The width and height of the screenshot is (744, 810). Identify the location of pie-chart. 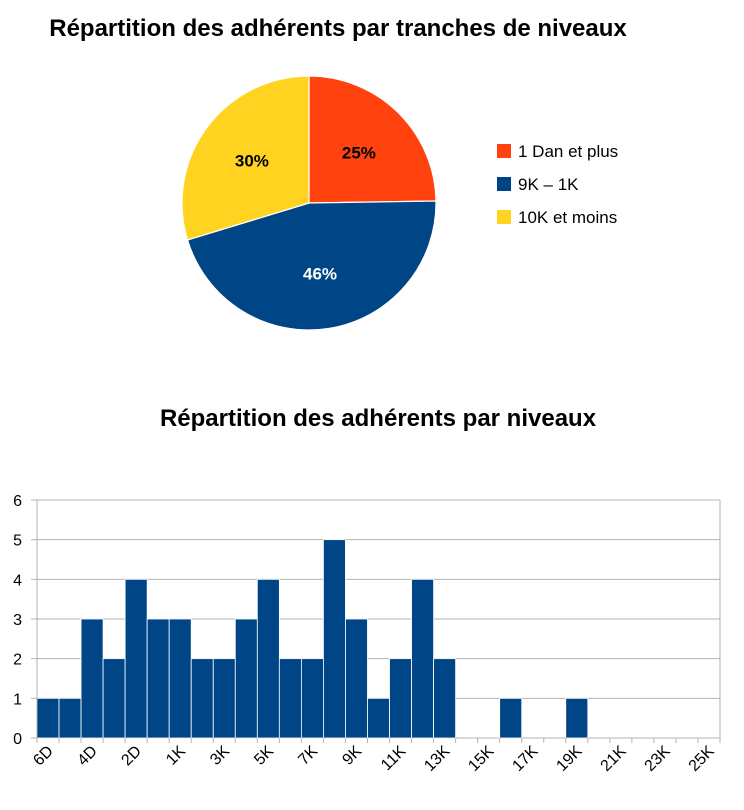
(309, 203).